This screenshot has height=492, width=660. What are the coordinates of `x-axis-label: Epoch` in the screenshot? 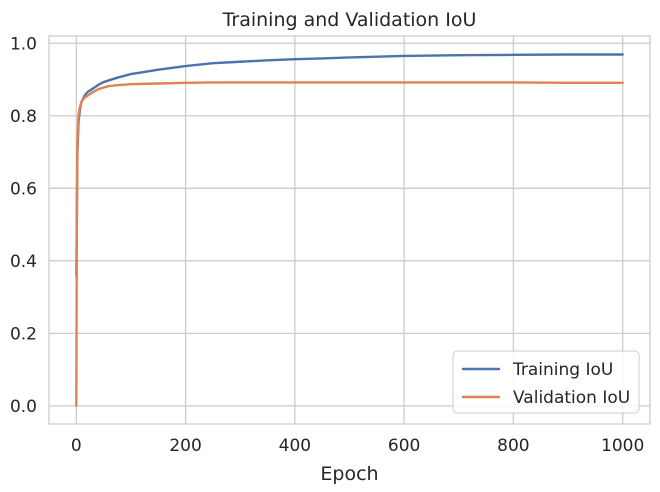 It's located at (349, 474).